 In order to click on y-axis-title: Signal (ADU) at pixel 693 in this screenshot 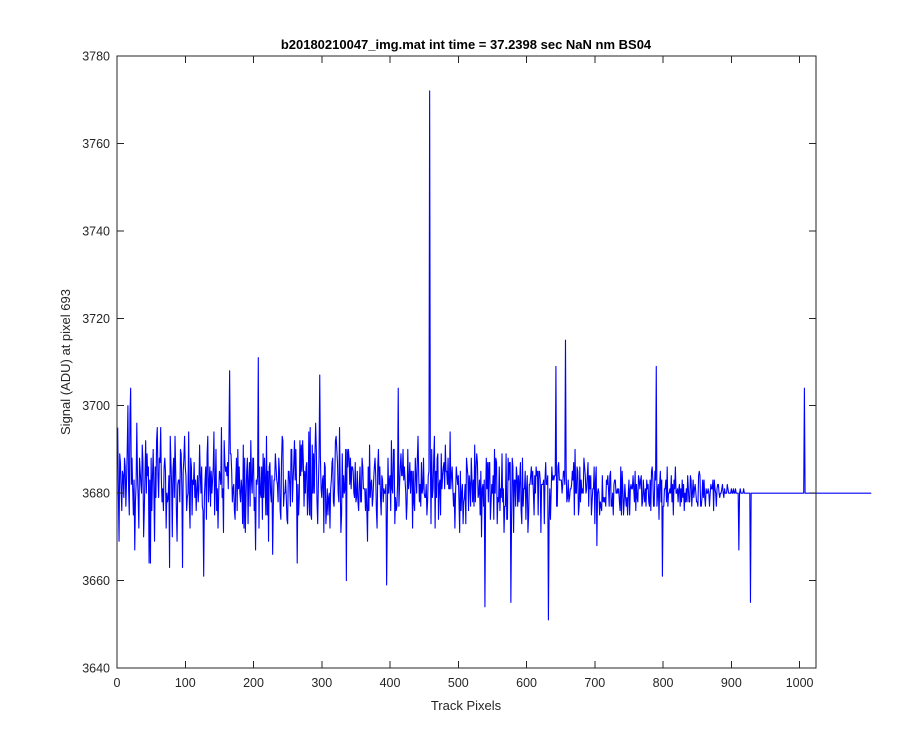, I will do `click(65, 362)`.